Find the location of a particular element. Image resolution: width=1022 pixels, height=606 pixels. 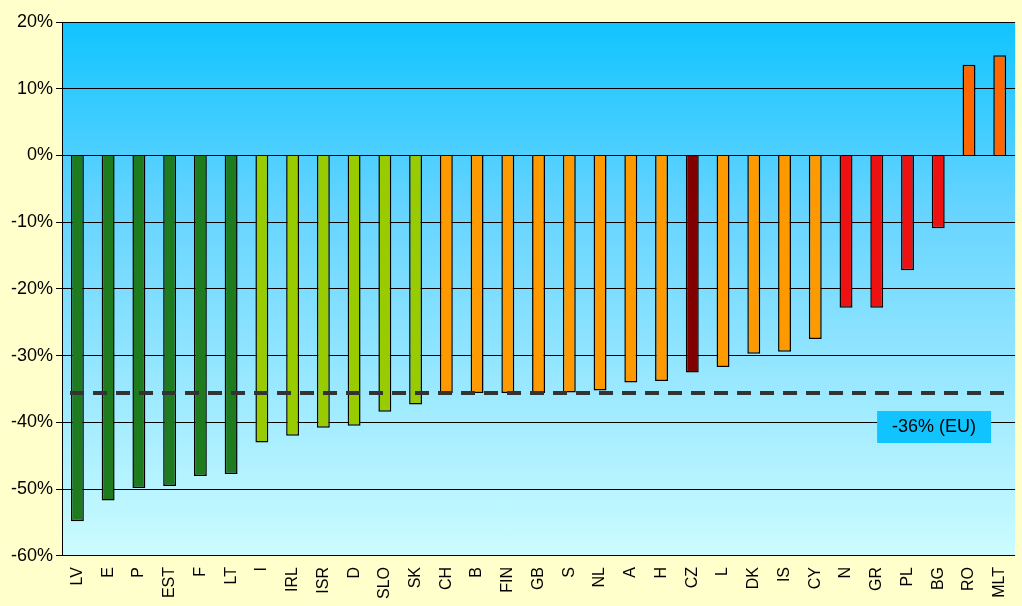

x-tick-label: CH is located at coordinates (445, 578).